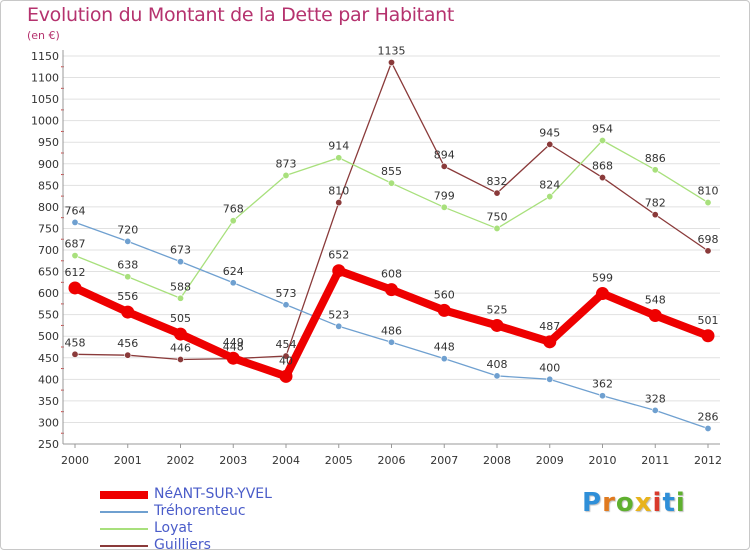 The image size is (750, 554). Describe the element at coordinates (708, 416) in the screenshot. I see `data-label-trehorenteuc: 286` at that location.